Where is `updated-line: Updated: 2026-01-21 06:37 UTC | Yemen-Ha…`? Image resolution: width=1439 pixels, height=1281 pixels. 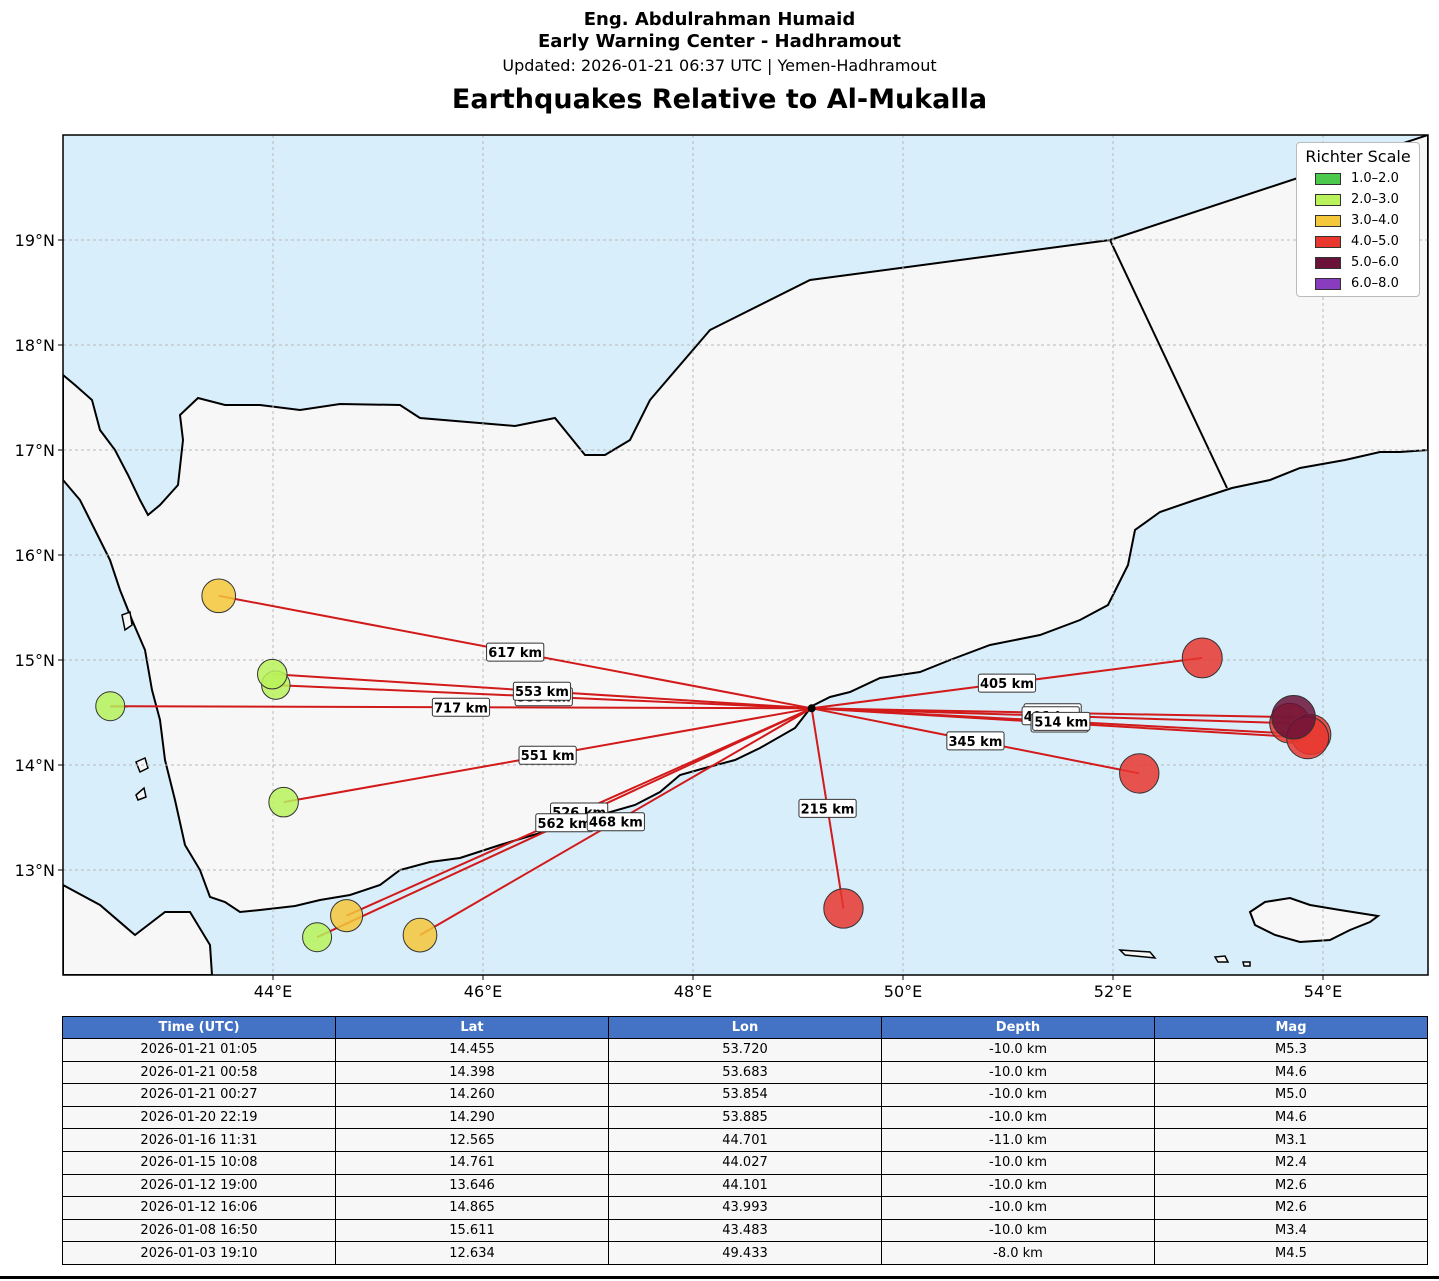
updated-line: Updated: 2026-01-21 06:37 UTC | Yemen-Ha… is located at coordinates (719, 65).